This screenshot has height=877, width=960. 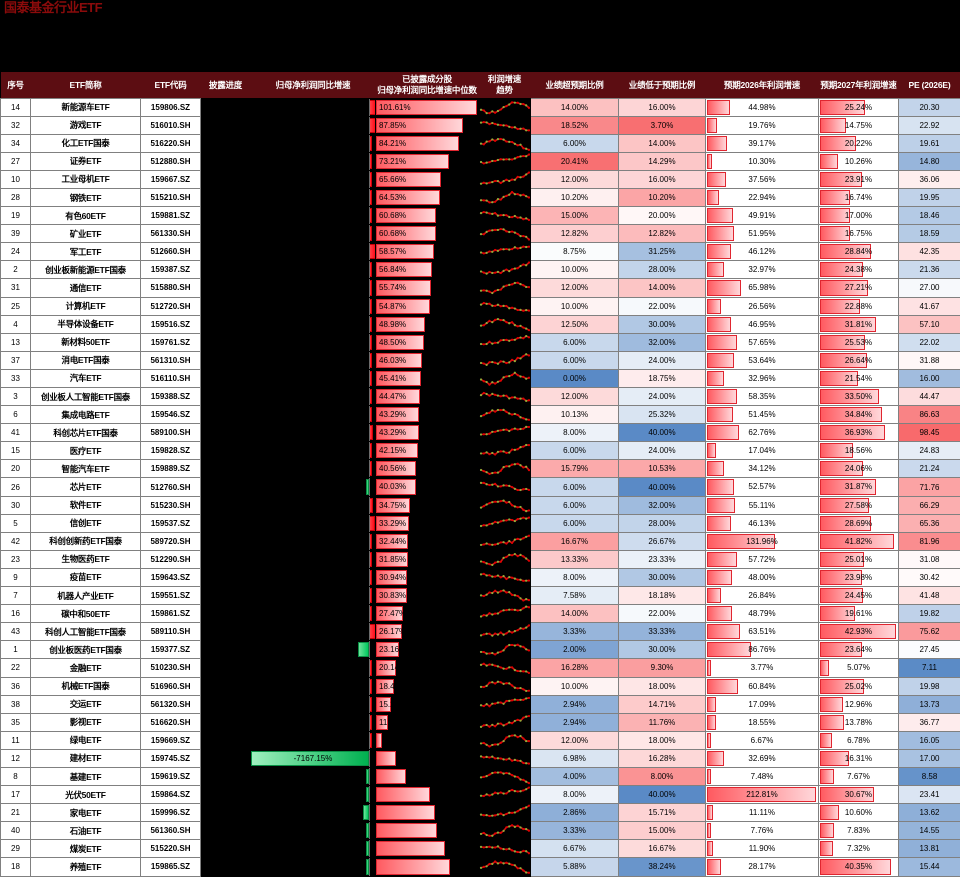 What do you see at coordinates (171, 197) in the screenshot?
I see `row-etf-code: 515210.SH` at bounding box center [171, 197].